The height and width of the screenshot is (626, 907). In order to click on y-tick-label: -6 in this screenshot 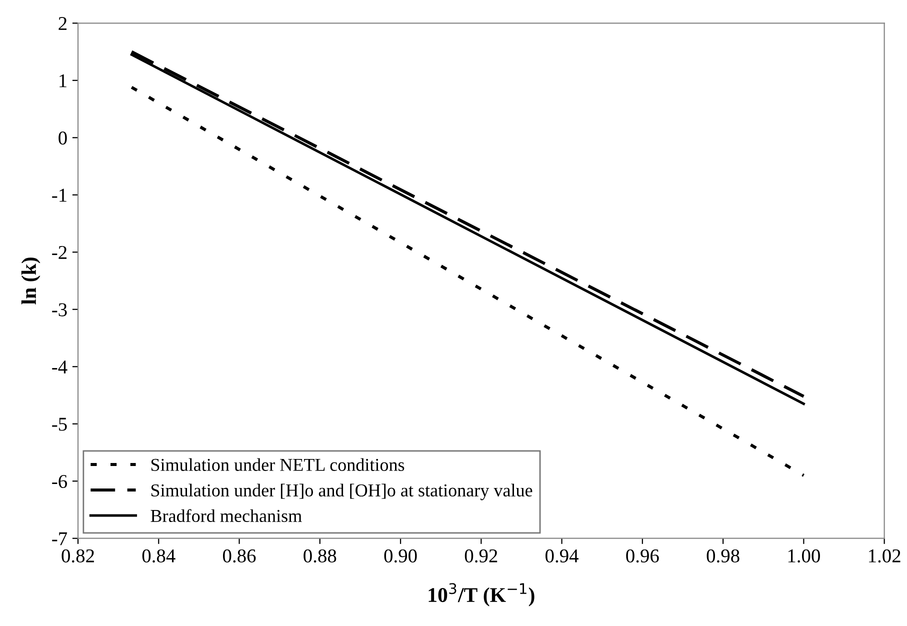, I will do `click(60, 481)`.